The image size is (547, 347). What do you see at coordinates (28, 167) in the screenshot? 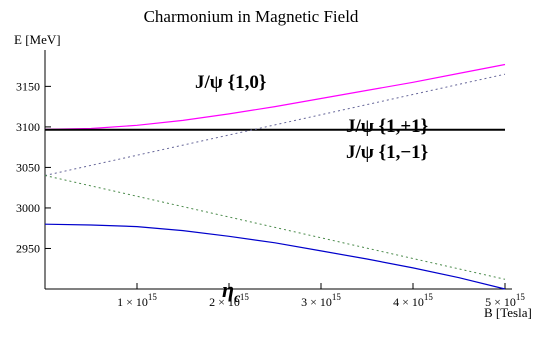
I see `y-tick-label: 3050` at bounding box center [28, 167].